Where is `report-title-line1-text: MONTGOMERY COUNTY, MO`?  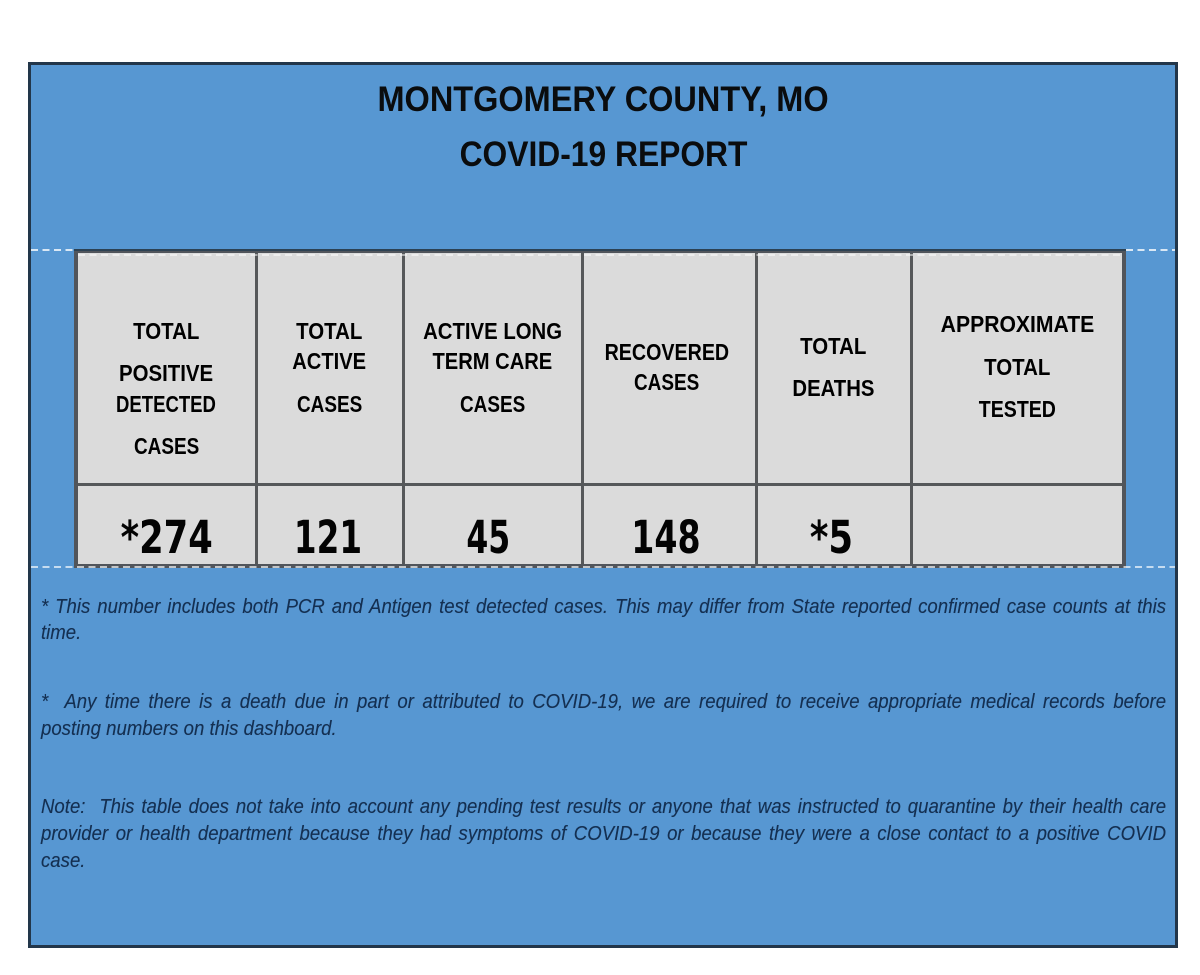 report-title-line1-text: MONTGOMERY COUNTY, MO is located at coordinates (603, 100).